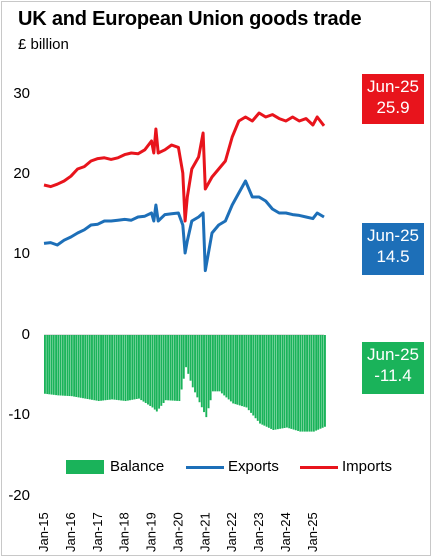 The height and width of the screenshot is (559, 434). What do you see at coordinates (393, 99) in the screenshot?
I see `imports-callout: Jun-25 25.9` at bounding box center [393, 99].